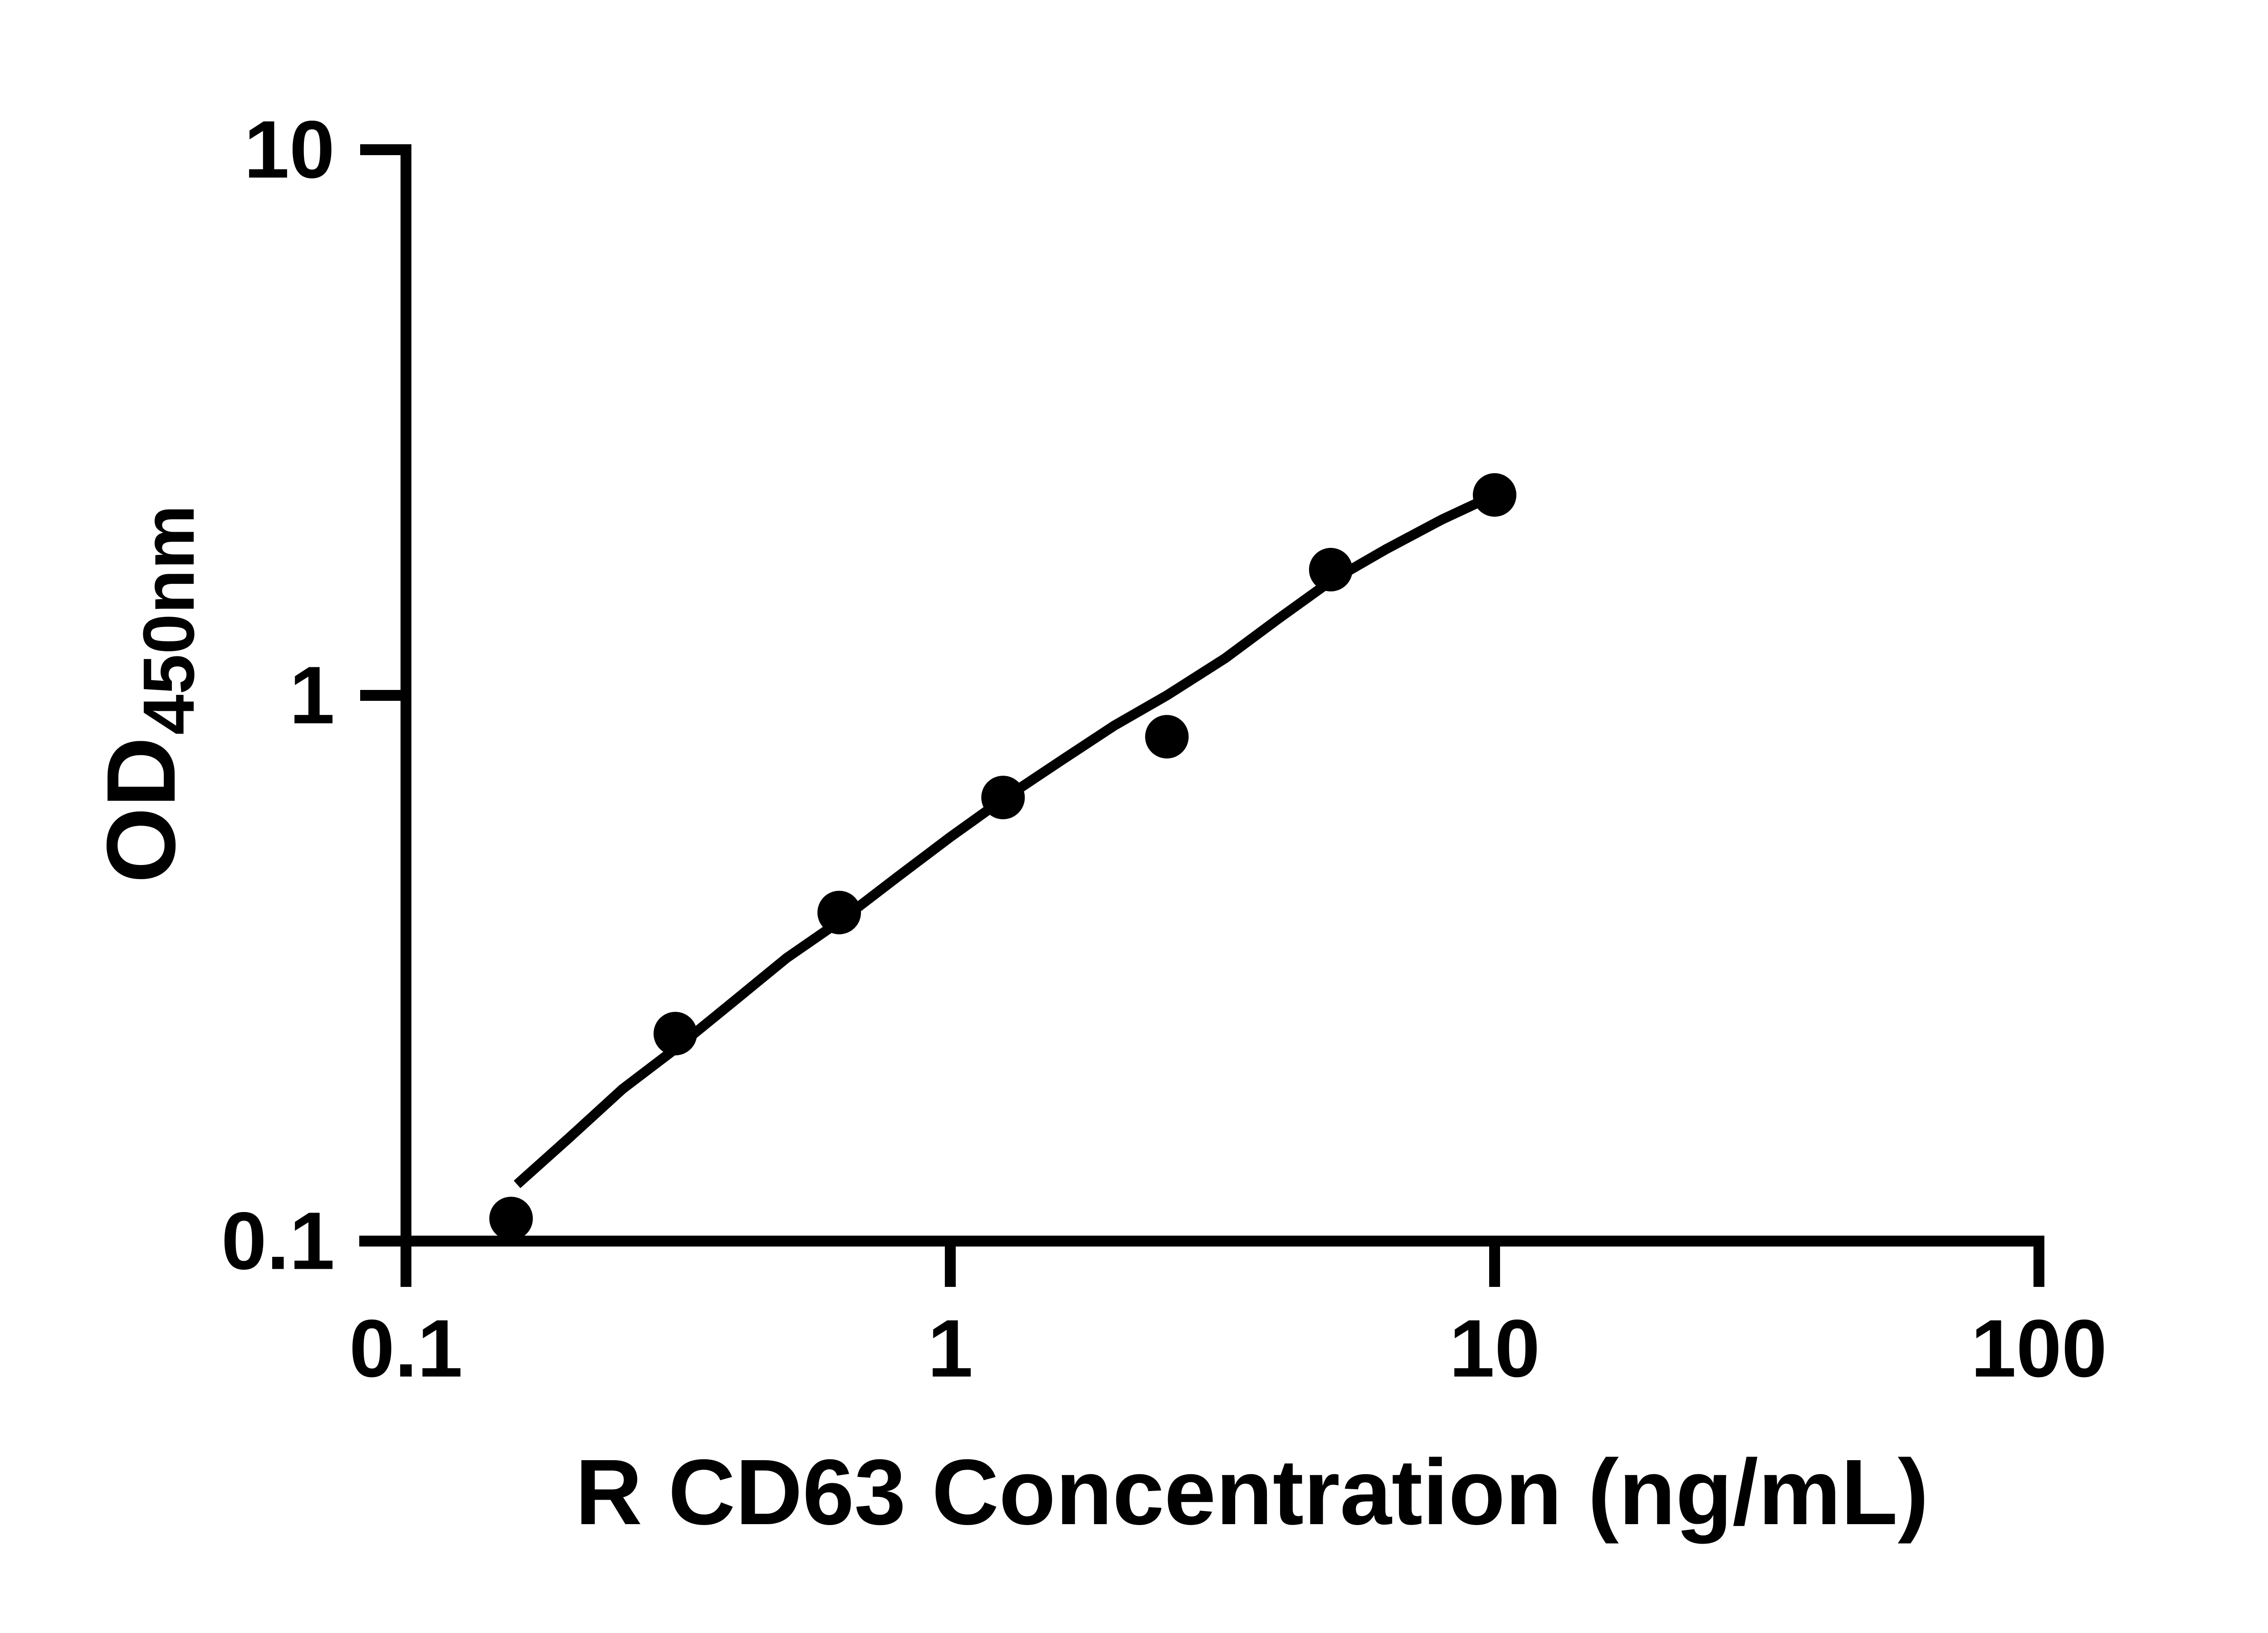  Describe the element at coordinates (1223, 1264) in the screenshot. I see `x-axis-ticks` at that location.